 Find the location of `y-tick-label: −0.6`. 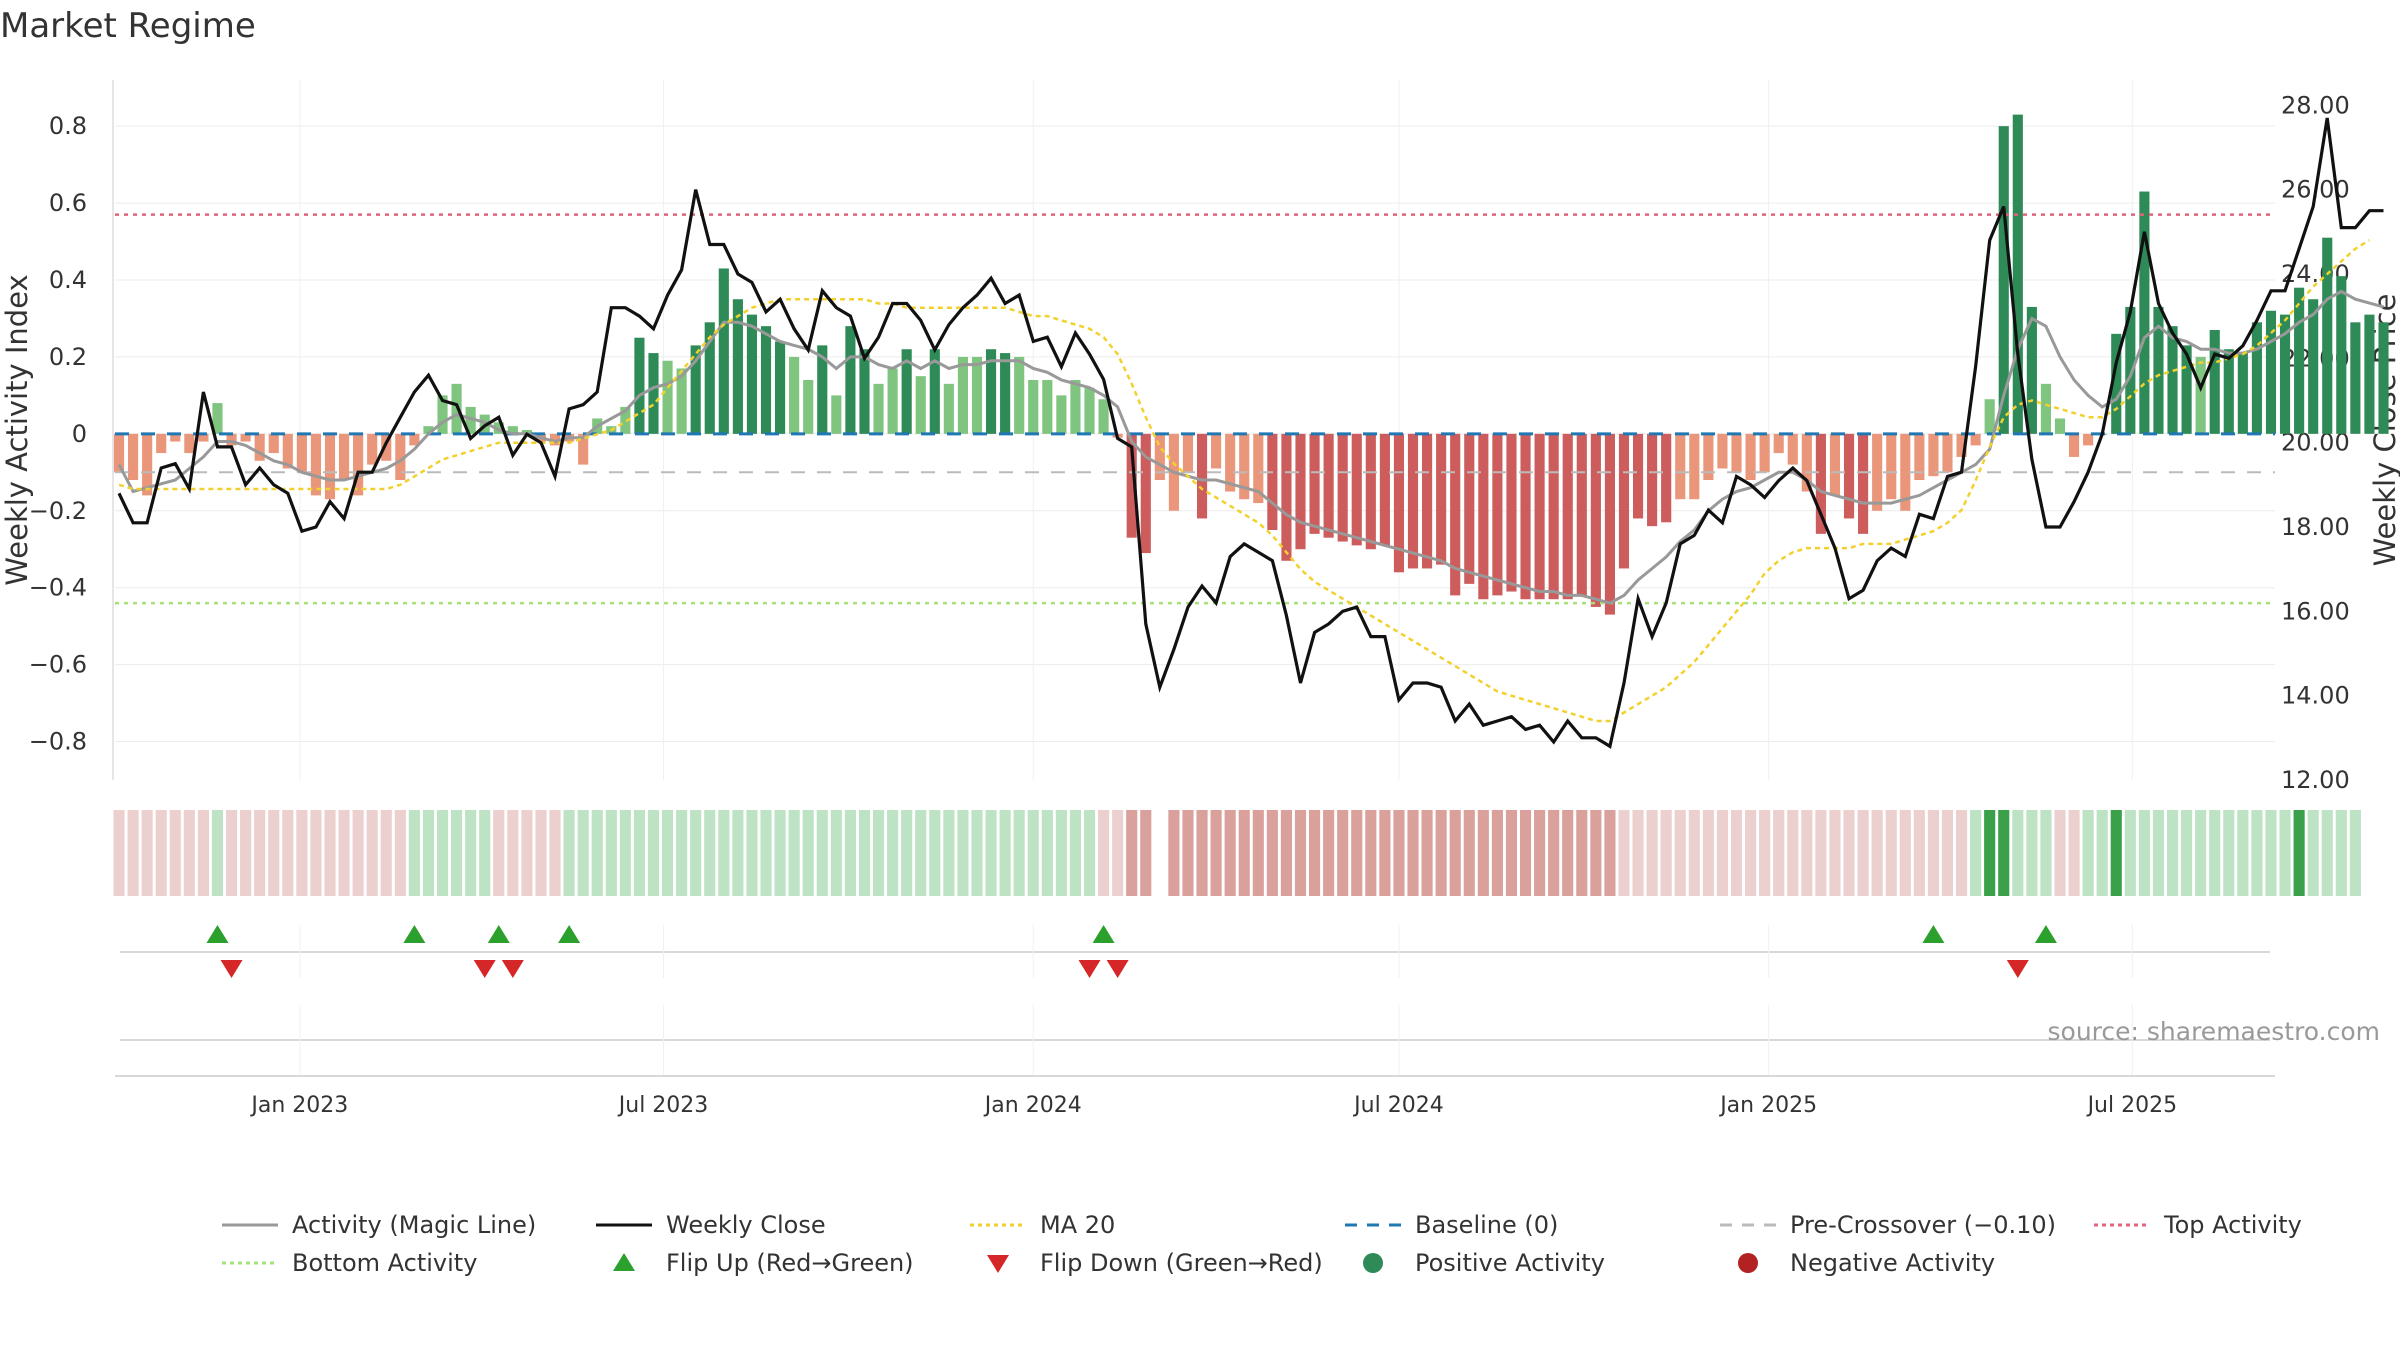

y-tick-label: −0.6 is located at coordinates (58, 665).